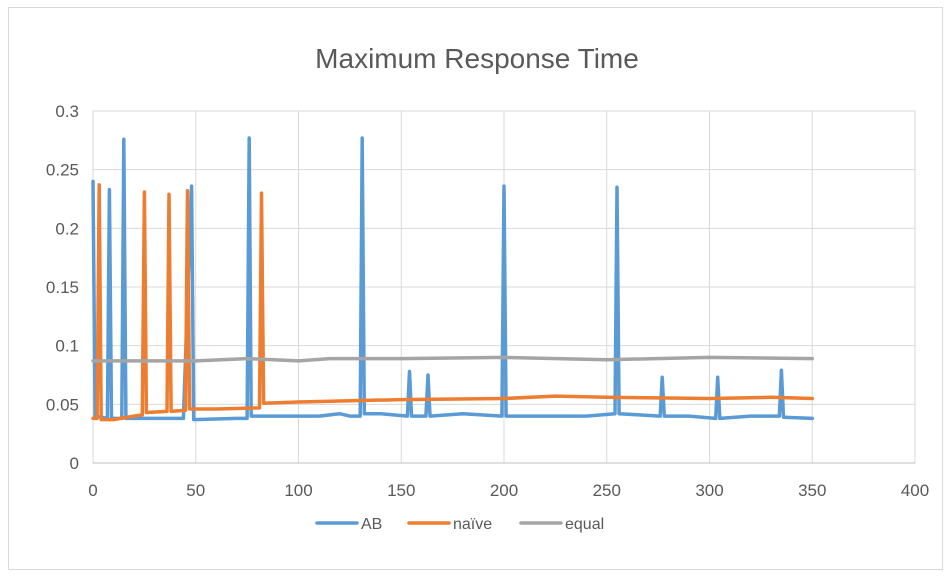  What do you see at coordinates (62, 287) in the screenshot?
I see `y-tick-label: 0.15` at bounding box center [62, 287].